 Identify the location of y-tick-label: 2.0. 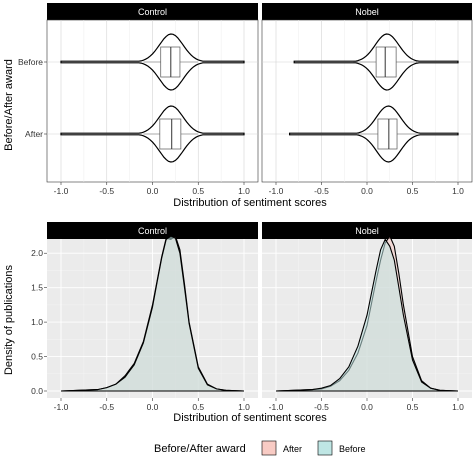
(37, 253).